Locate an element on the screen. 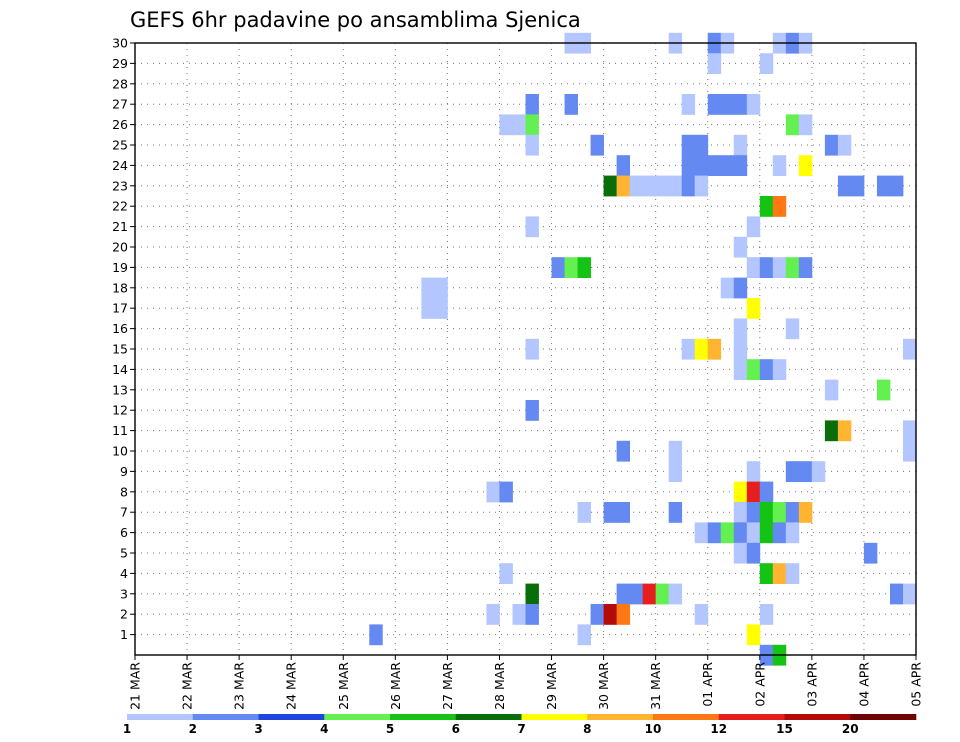 This screenshot has height=742, width=960. x-tick-label: 28 MAR is located at coordinates (499, 686).